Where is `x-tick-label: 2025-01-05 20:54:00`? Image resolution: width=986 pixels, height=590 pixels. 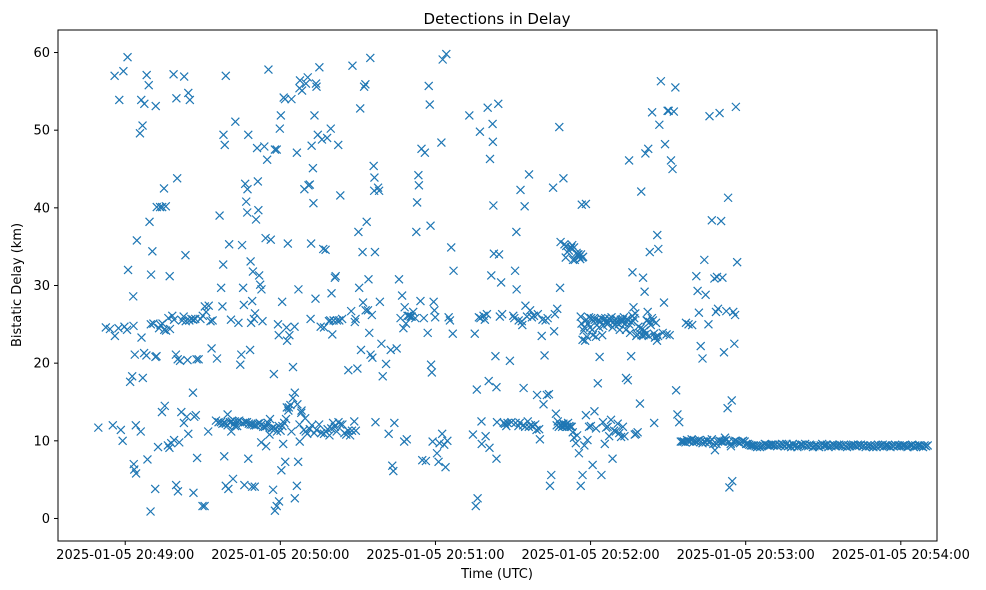
x-tick-label: 2025-01-05 20:54:00 is located at coordinates (901, 555).